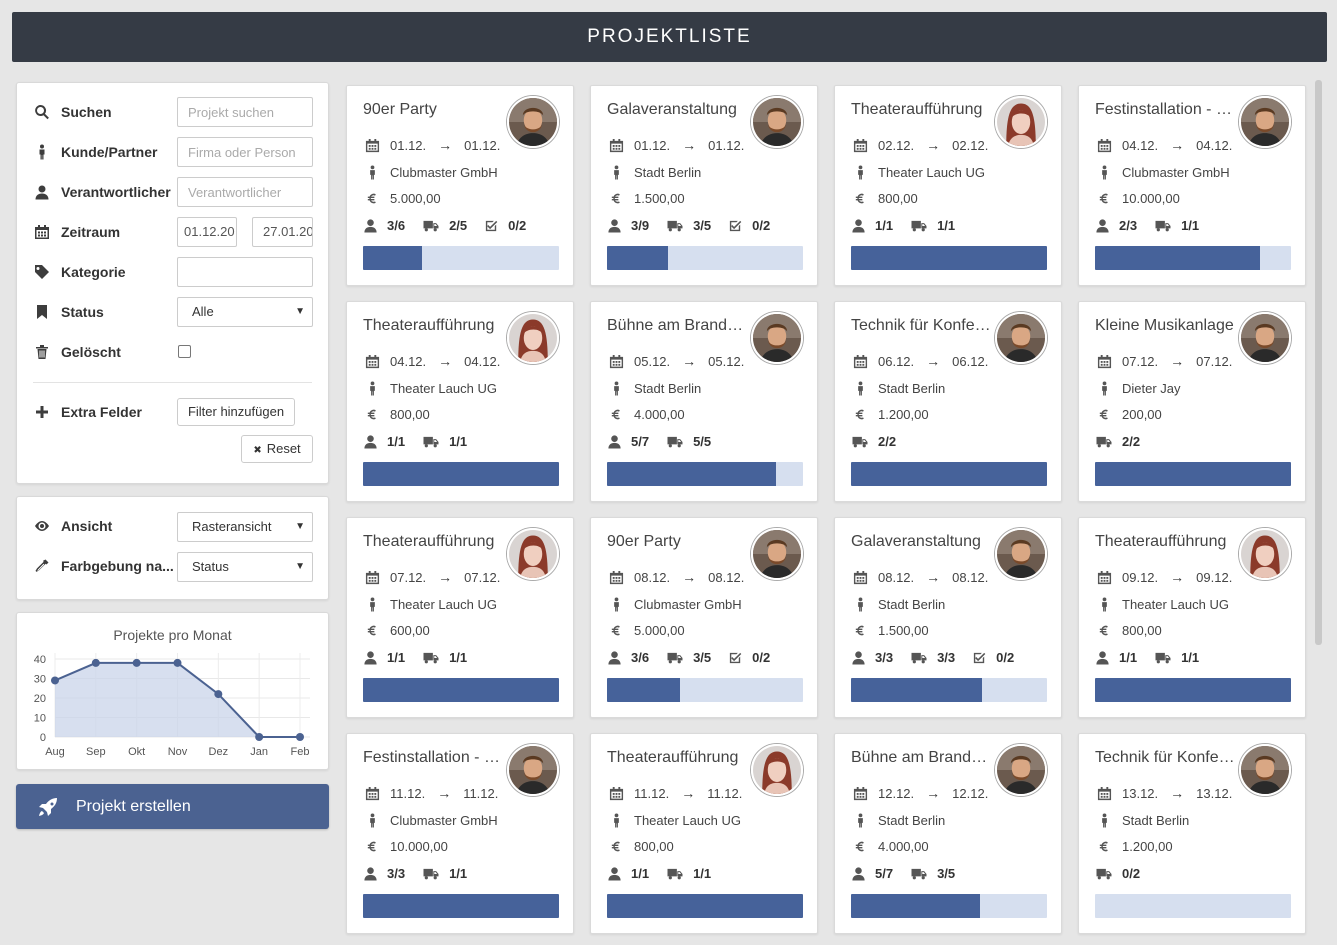 This screenshot has height=945, width=1337. I want to click on reset-button: ✖ Reset, so click(277, 449).